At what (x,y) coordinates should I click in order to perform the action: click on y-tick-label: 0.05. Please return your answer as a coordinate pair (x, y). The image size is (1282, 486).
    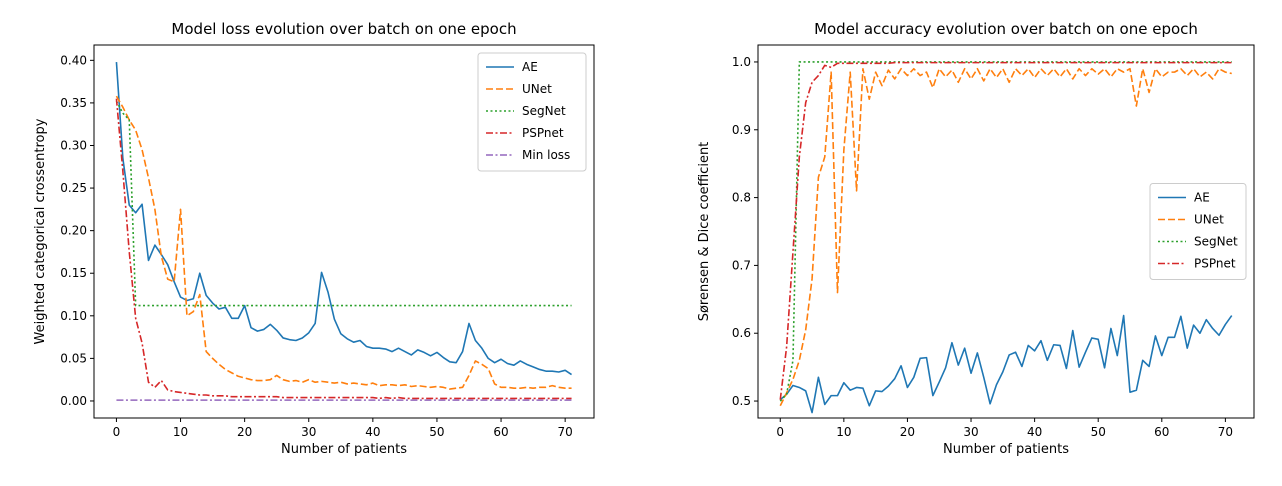
    Looking at the image, I should click on (73, 358).